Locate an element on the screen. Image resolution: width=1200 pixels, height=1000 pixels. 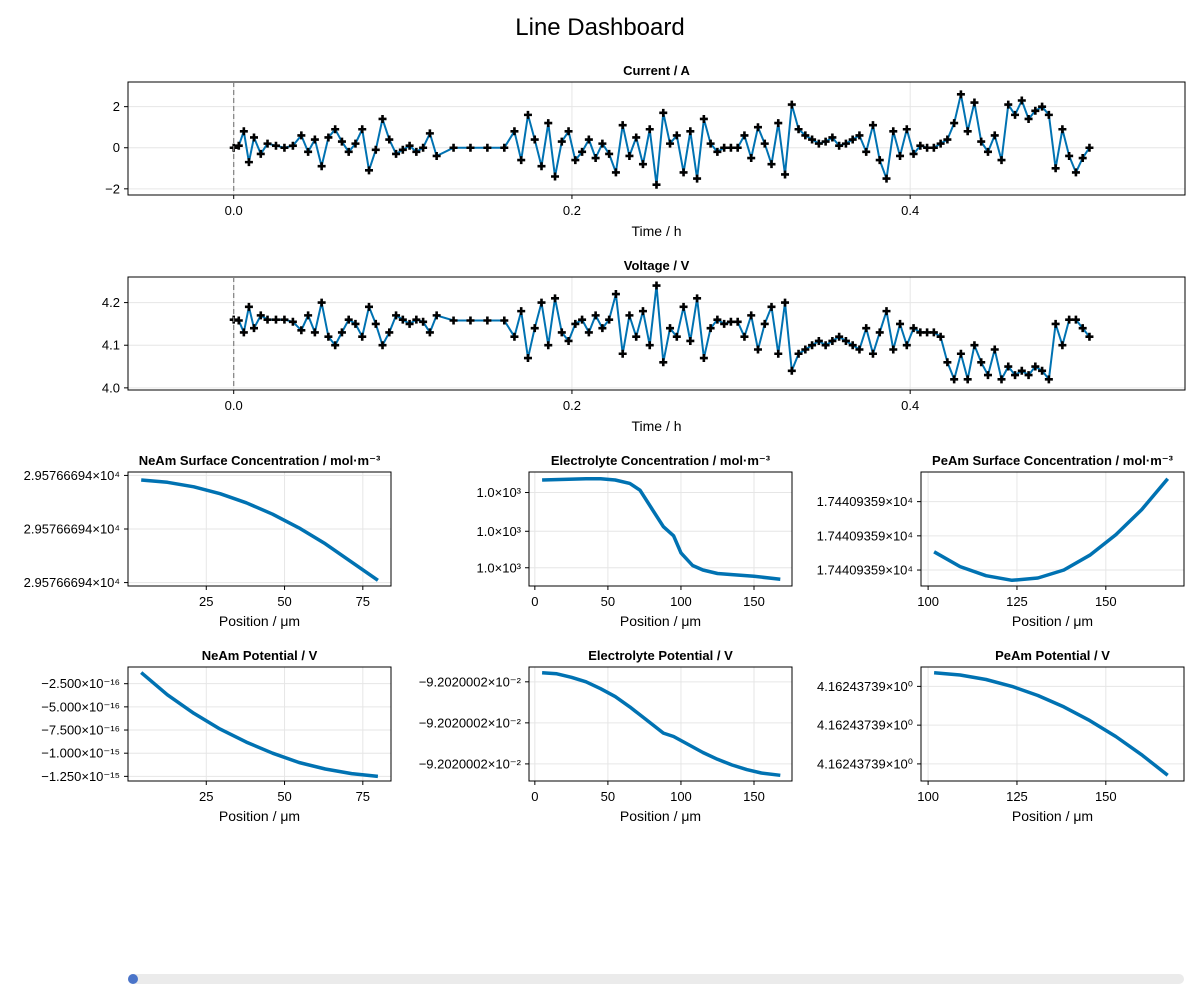
x-tick-label: 0 is located at coordinates (534, 601).